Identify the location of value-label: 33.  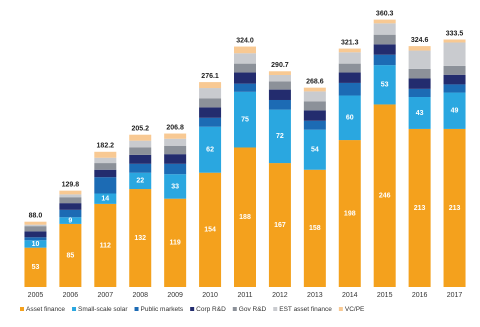
(175, 186).